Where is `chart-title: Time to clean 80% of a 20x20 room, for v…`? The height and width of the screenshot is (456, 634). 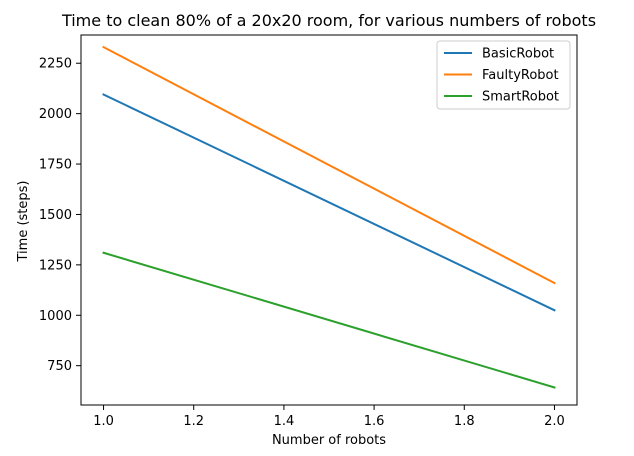
chart-title: Time to clean 80% of a 20x20 room, for v… is located at coordinates (328, 20).